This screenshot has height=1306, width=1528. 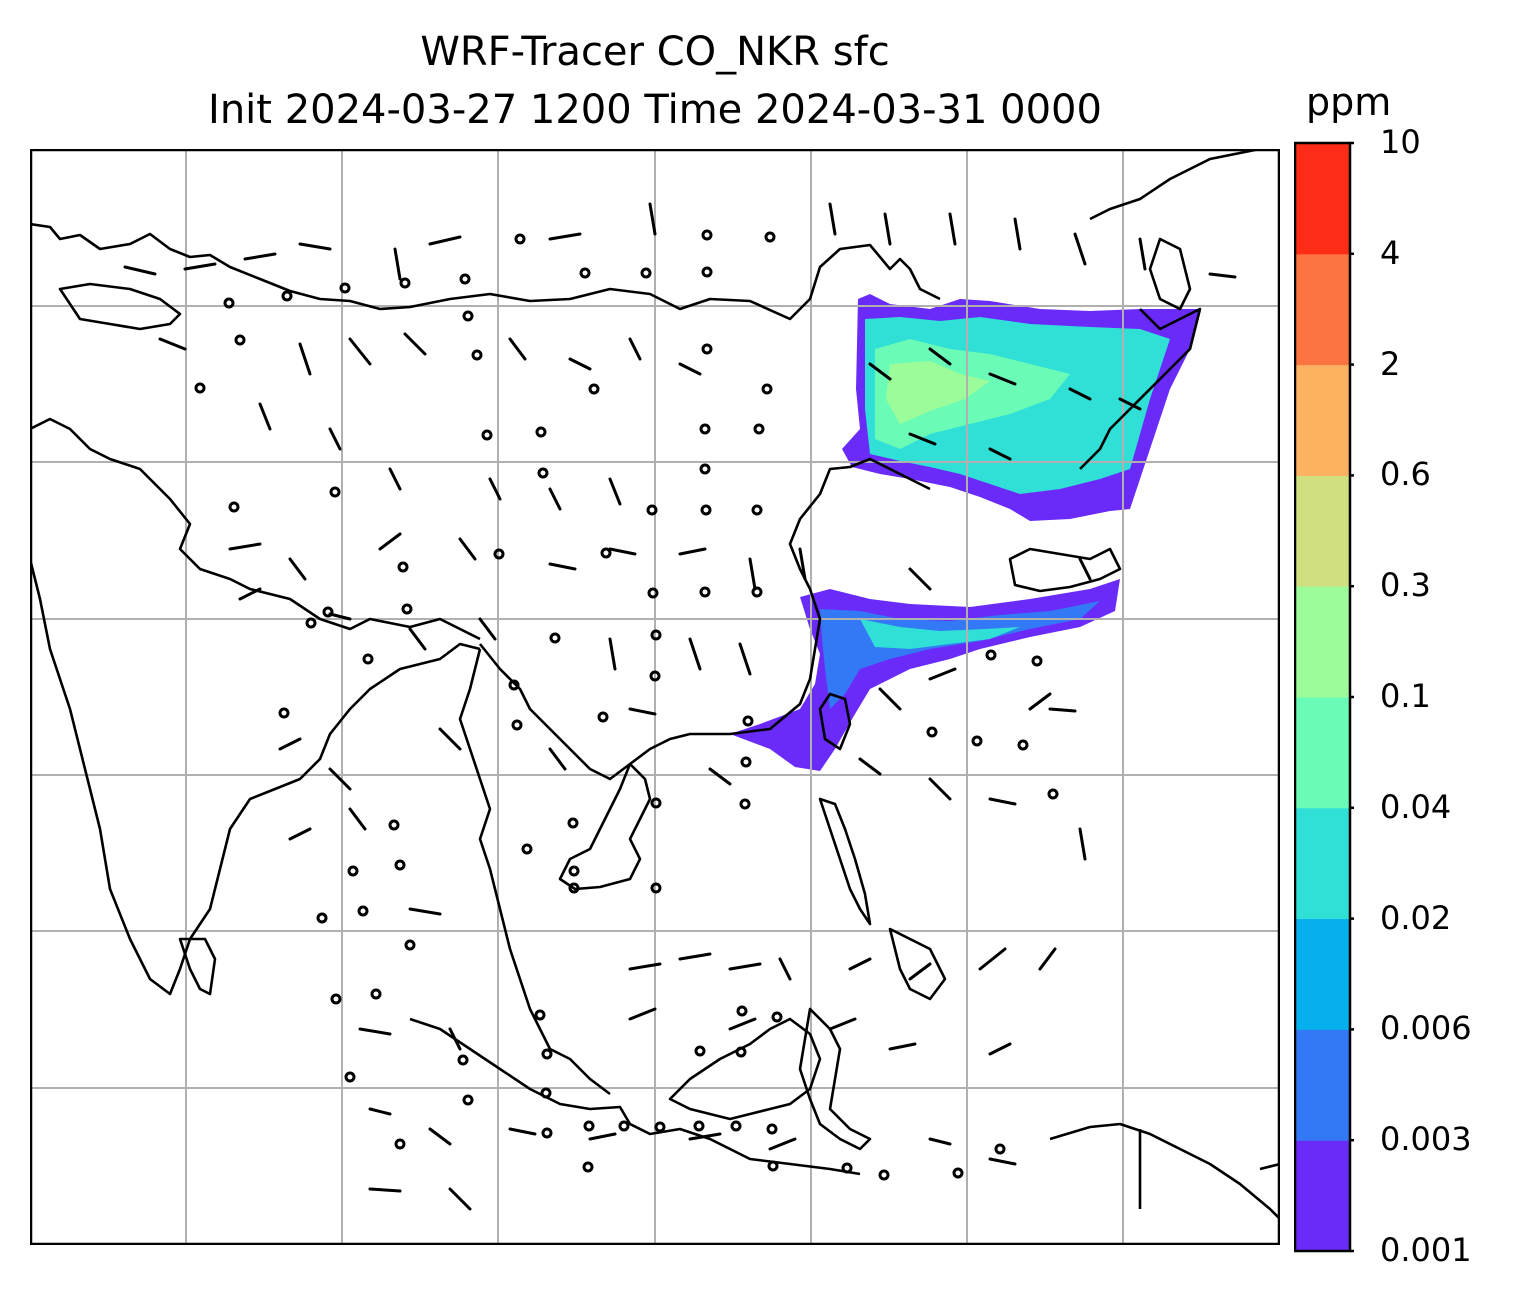 What do you see at coordinates (1416, 917) in the screenshot?
I see `colorbar-tick-label: 0.02` at bounding box center [1416, 917].